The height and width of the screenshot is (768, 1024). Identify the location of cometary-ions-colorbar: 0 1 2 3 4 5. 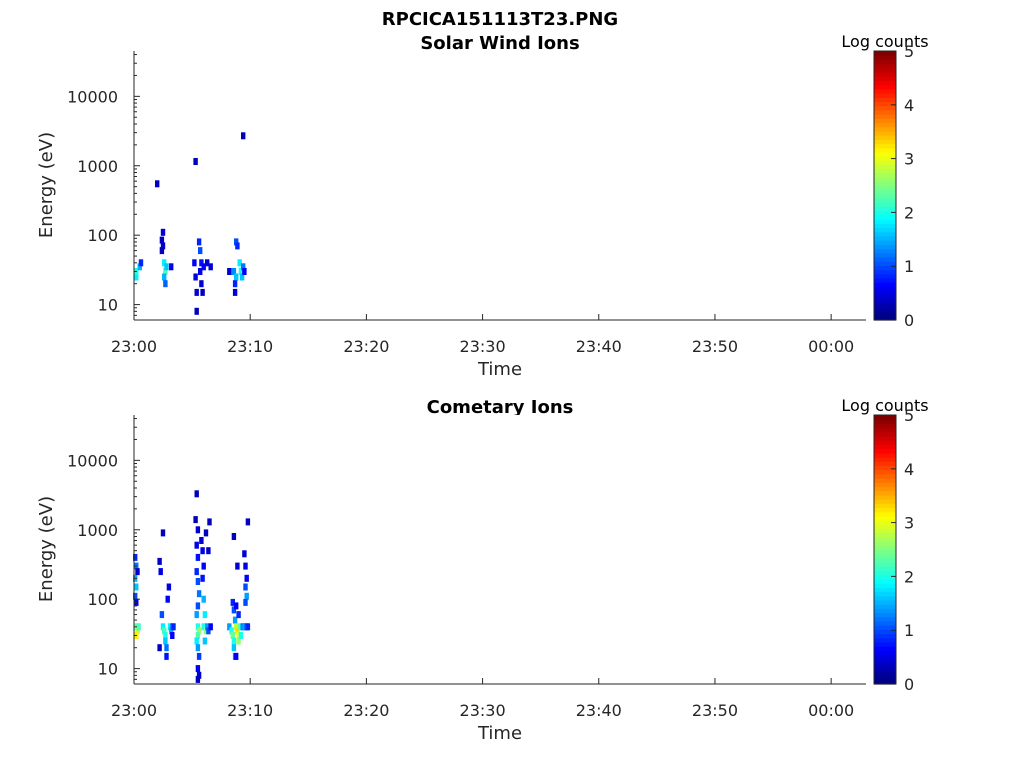
(893, 550).